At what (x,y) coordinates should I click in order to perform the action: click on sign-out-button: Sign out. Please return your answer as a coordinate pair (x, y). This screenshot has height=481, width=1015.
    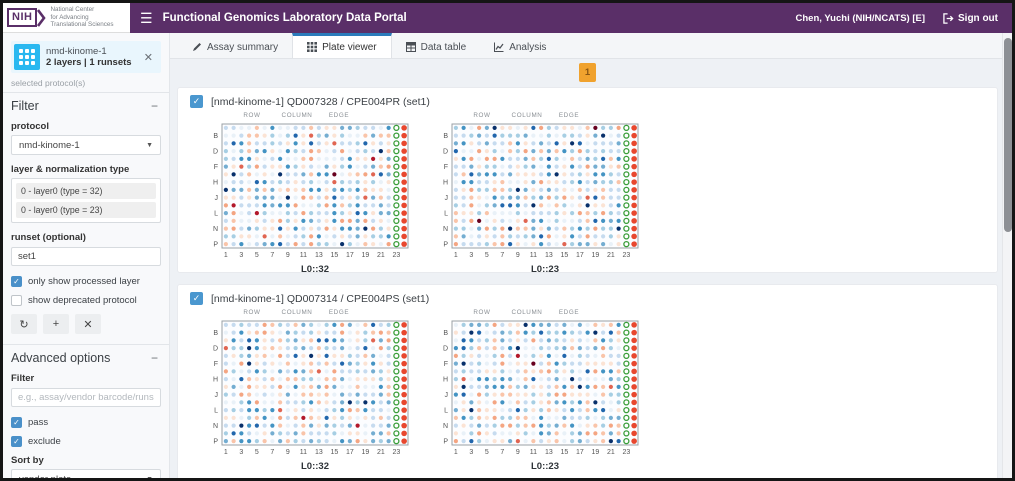
    Looking at the image, I should click on (970, 18).